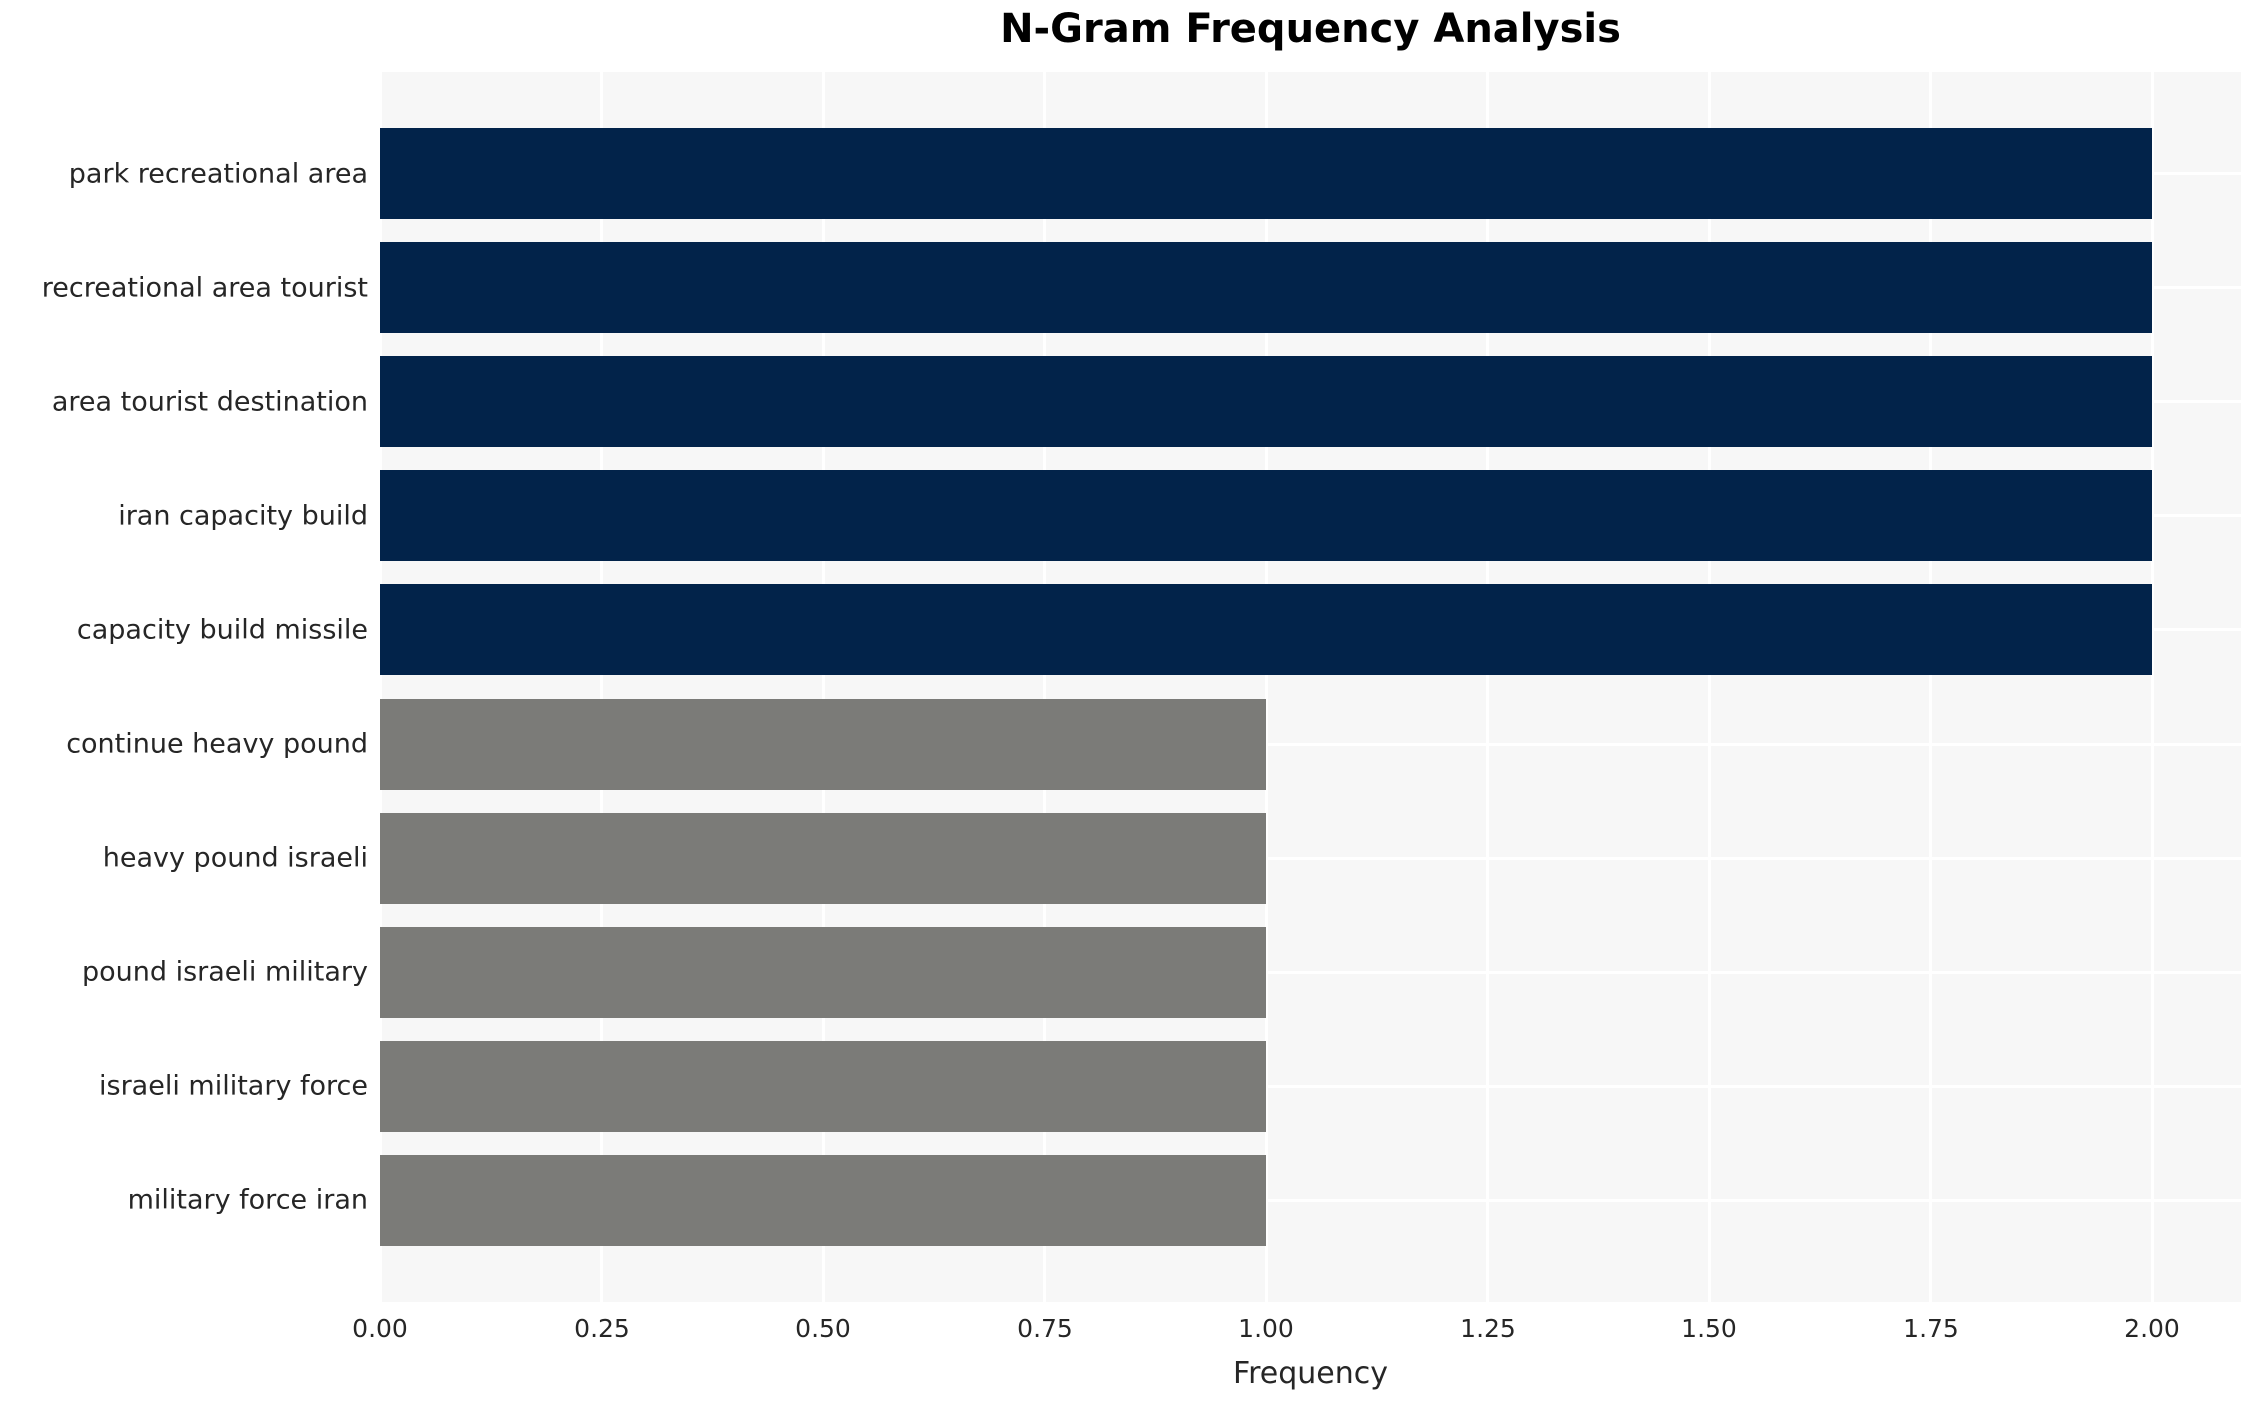 This screenshot has height=1402, width=2259. I want to click on bar-israeli-military-force, so click(823, 1086).